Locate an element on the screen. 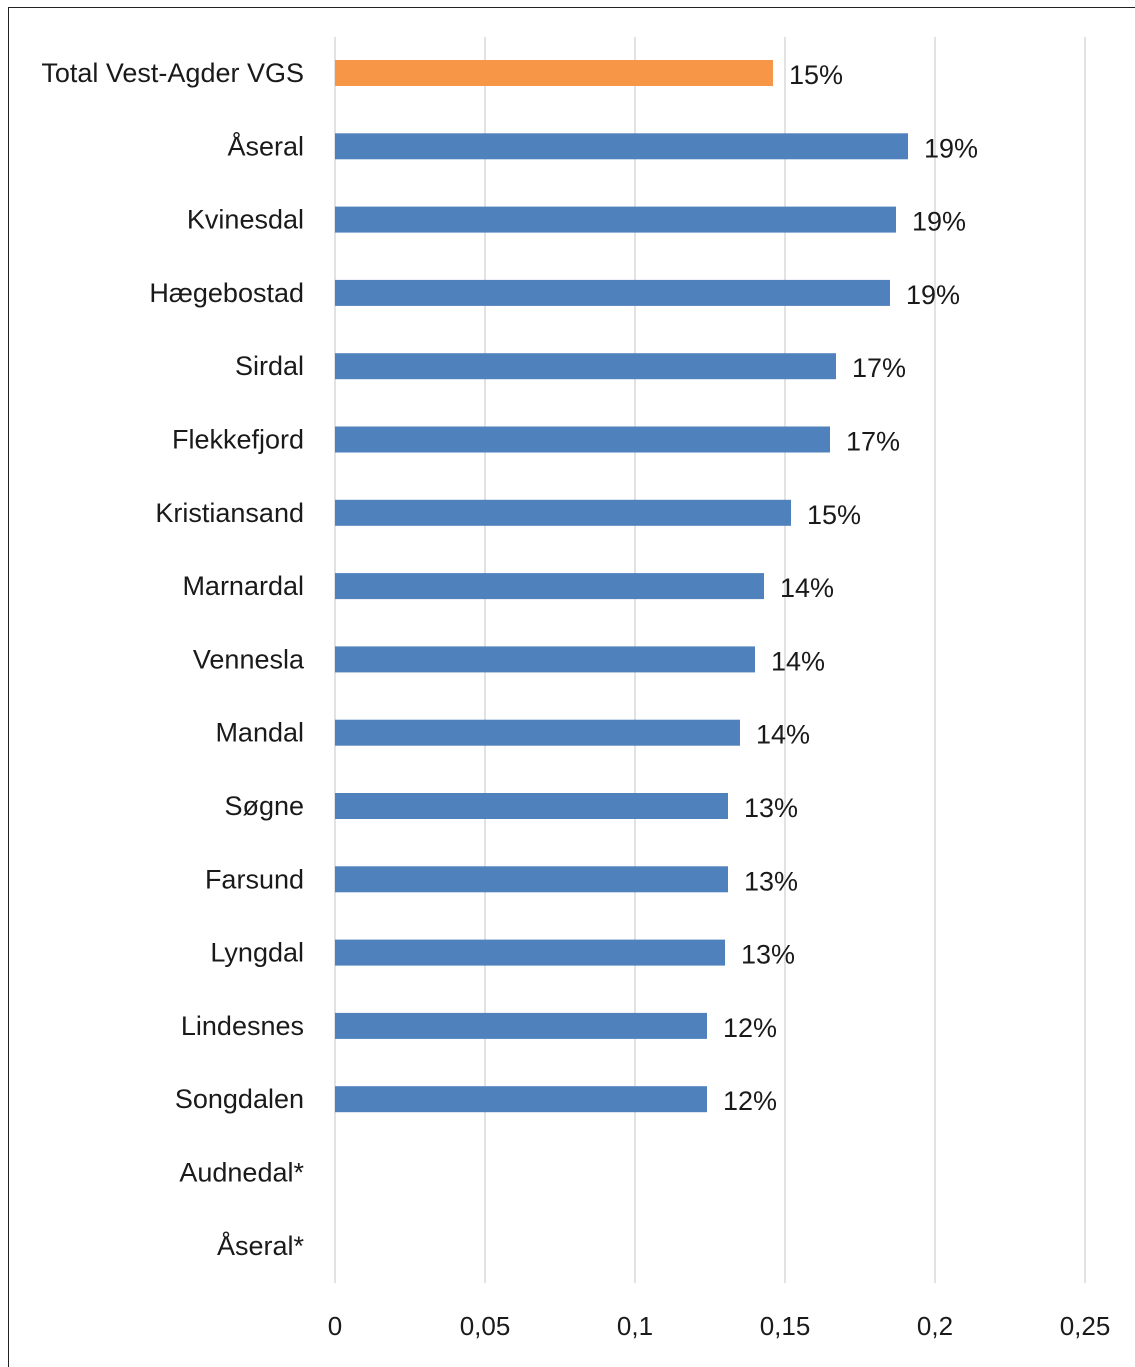  x-tick-label: 0,15 is located at coordinates (785, 1326).